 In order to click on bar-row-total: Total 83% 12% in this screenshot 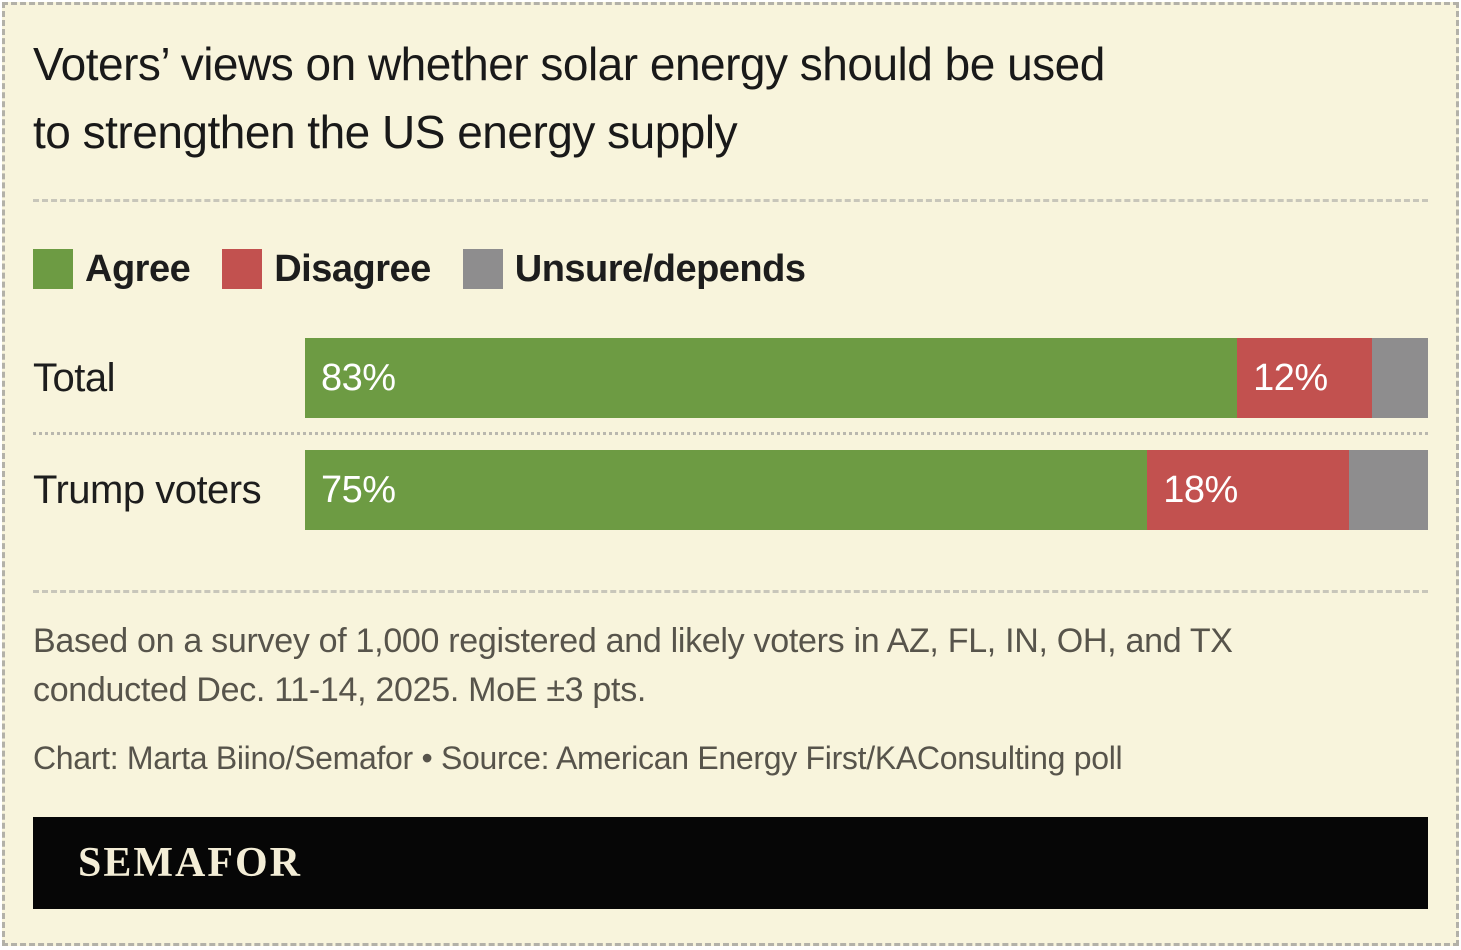, I will do `click(730, 378)`.